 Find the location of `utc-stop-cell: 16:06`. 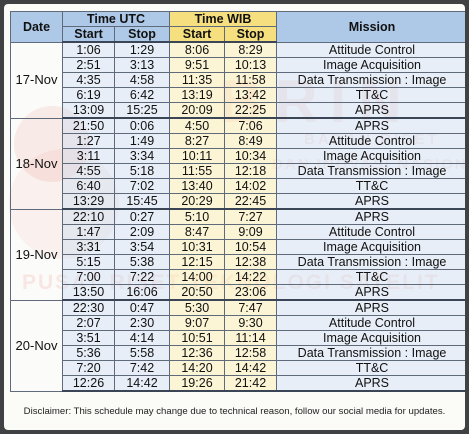

utc-stop-cell: 16:06 is located at coordinates (142, 292).